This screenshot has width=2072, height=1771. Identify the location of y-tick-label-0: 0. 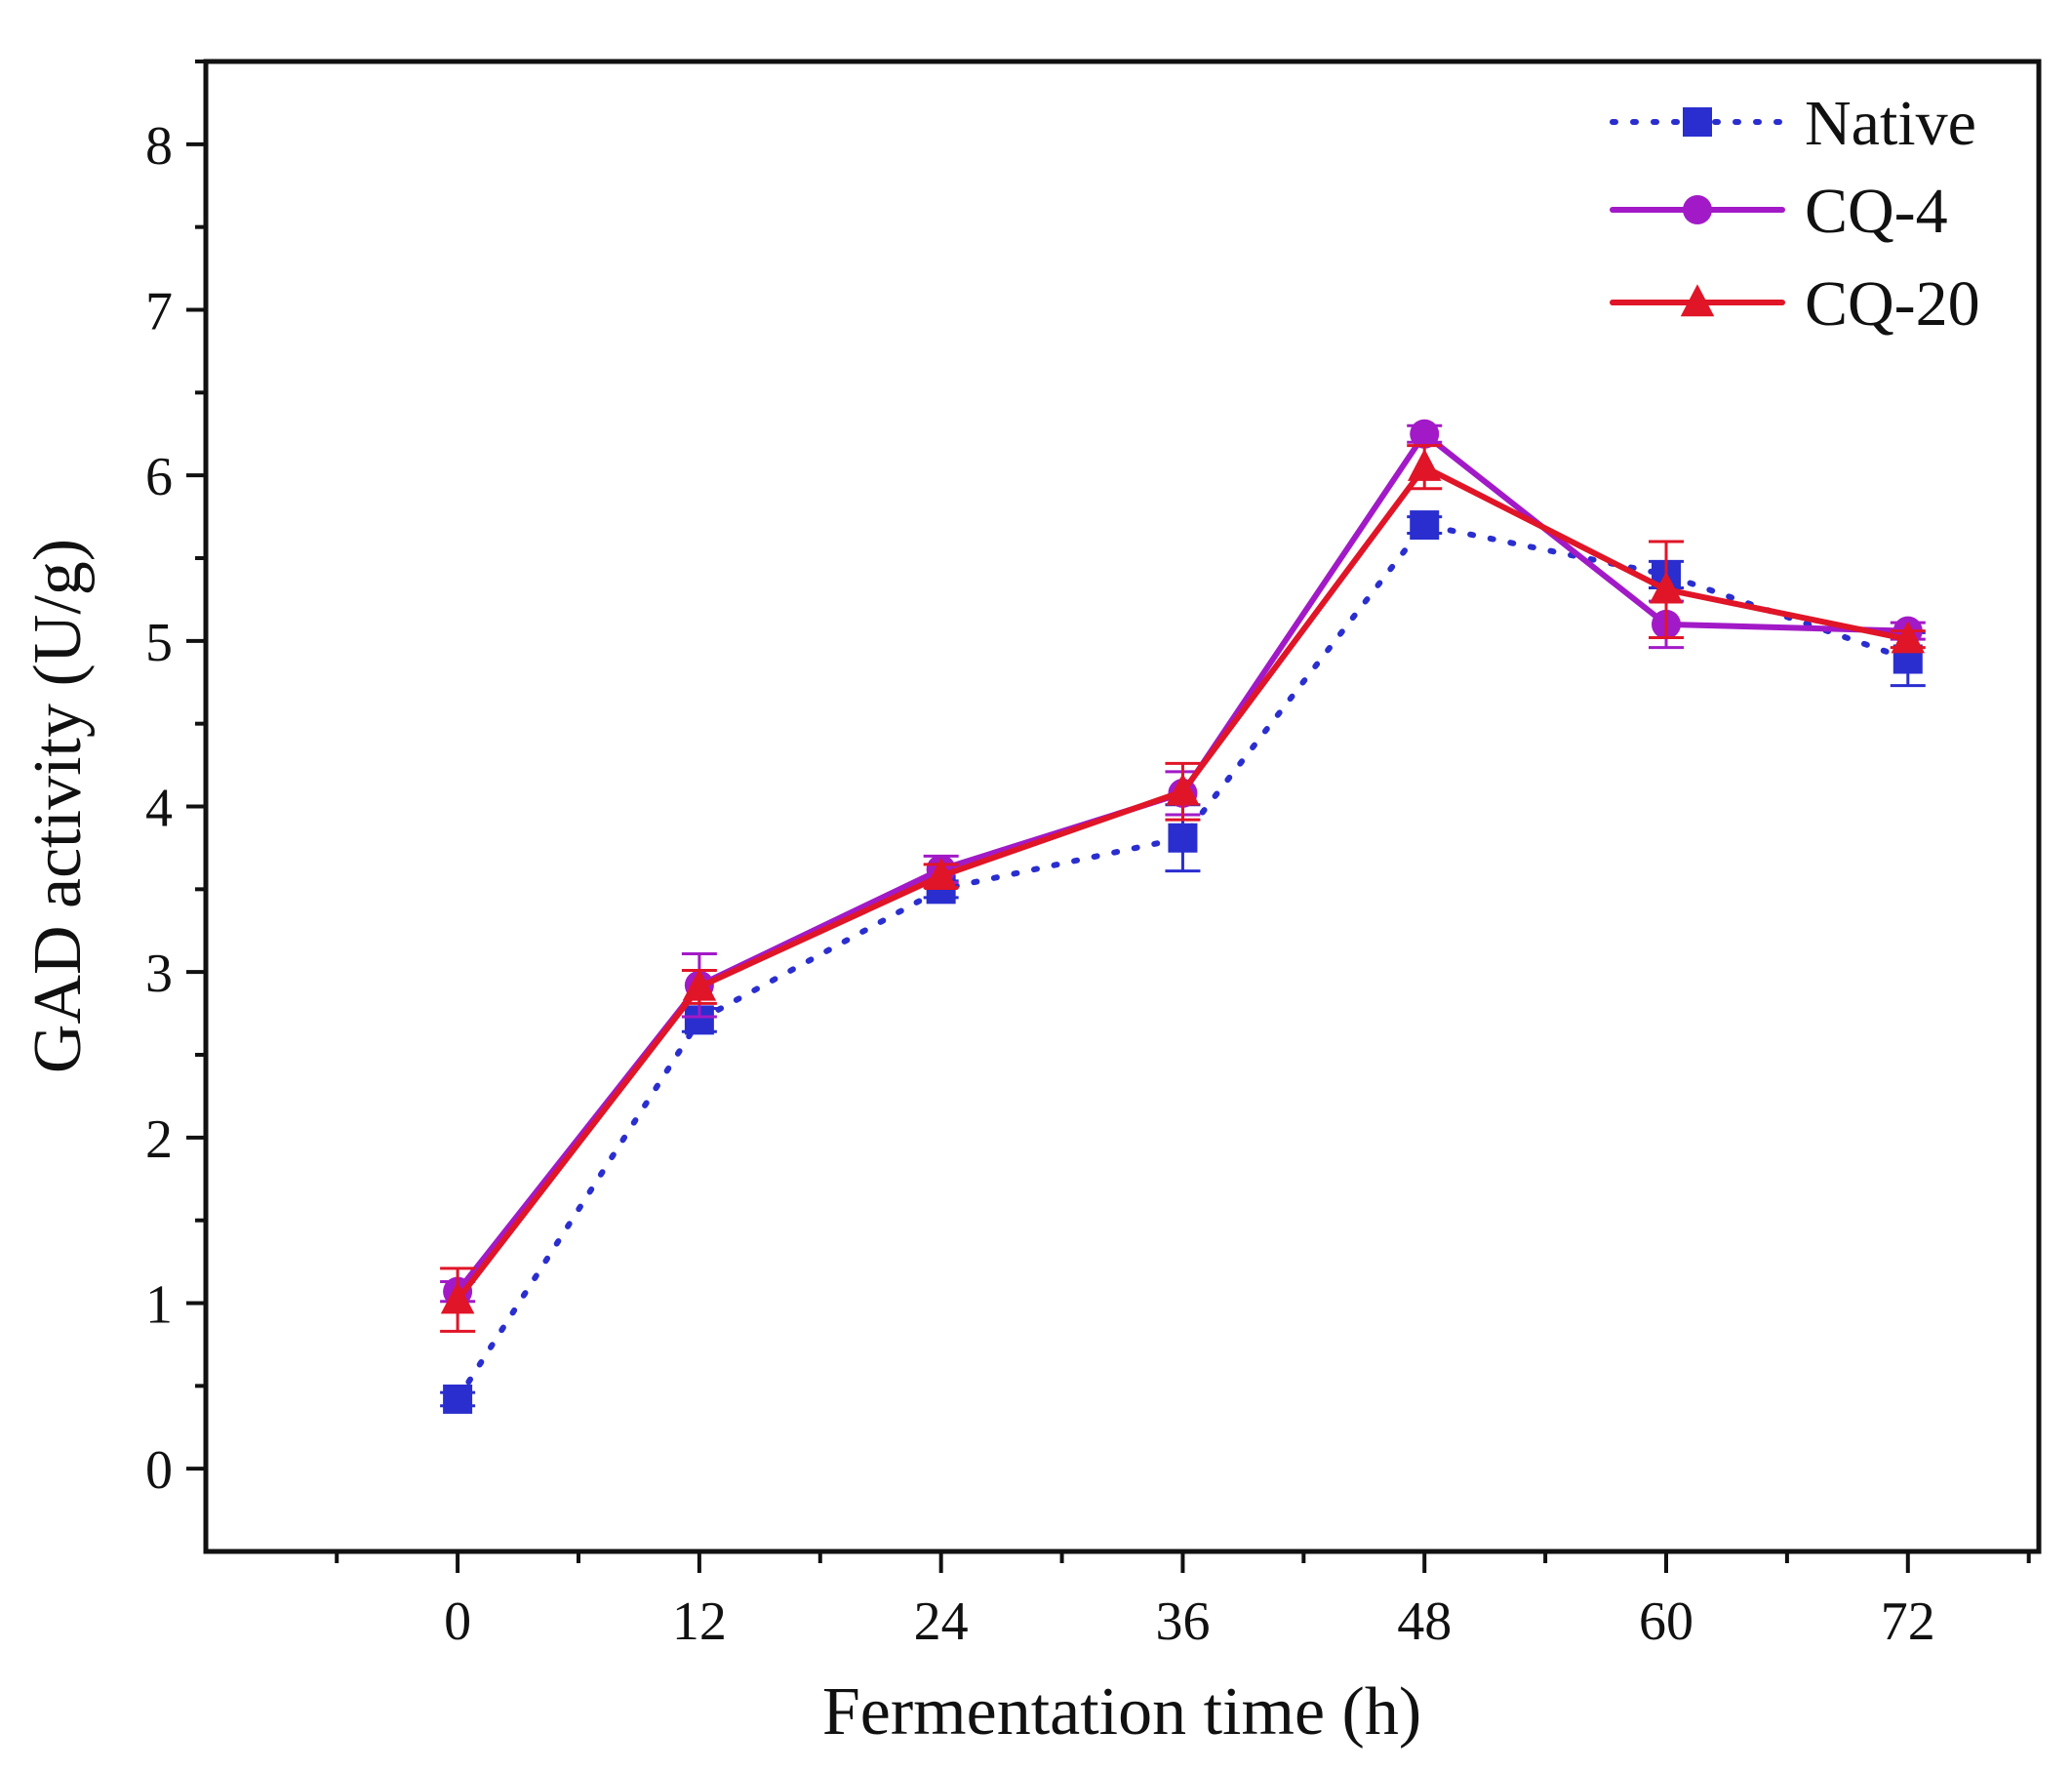
(159, 1470).